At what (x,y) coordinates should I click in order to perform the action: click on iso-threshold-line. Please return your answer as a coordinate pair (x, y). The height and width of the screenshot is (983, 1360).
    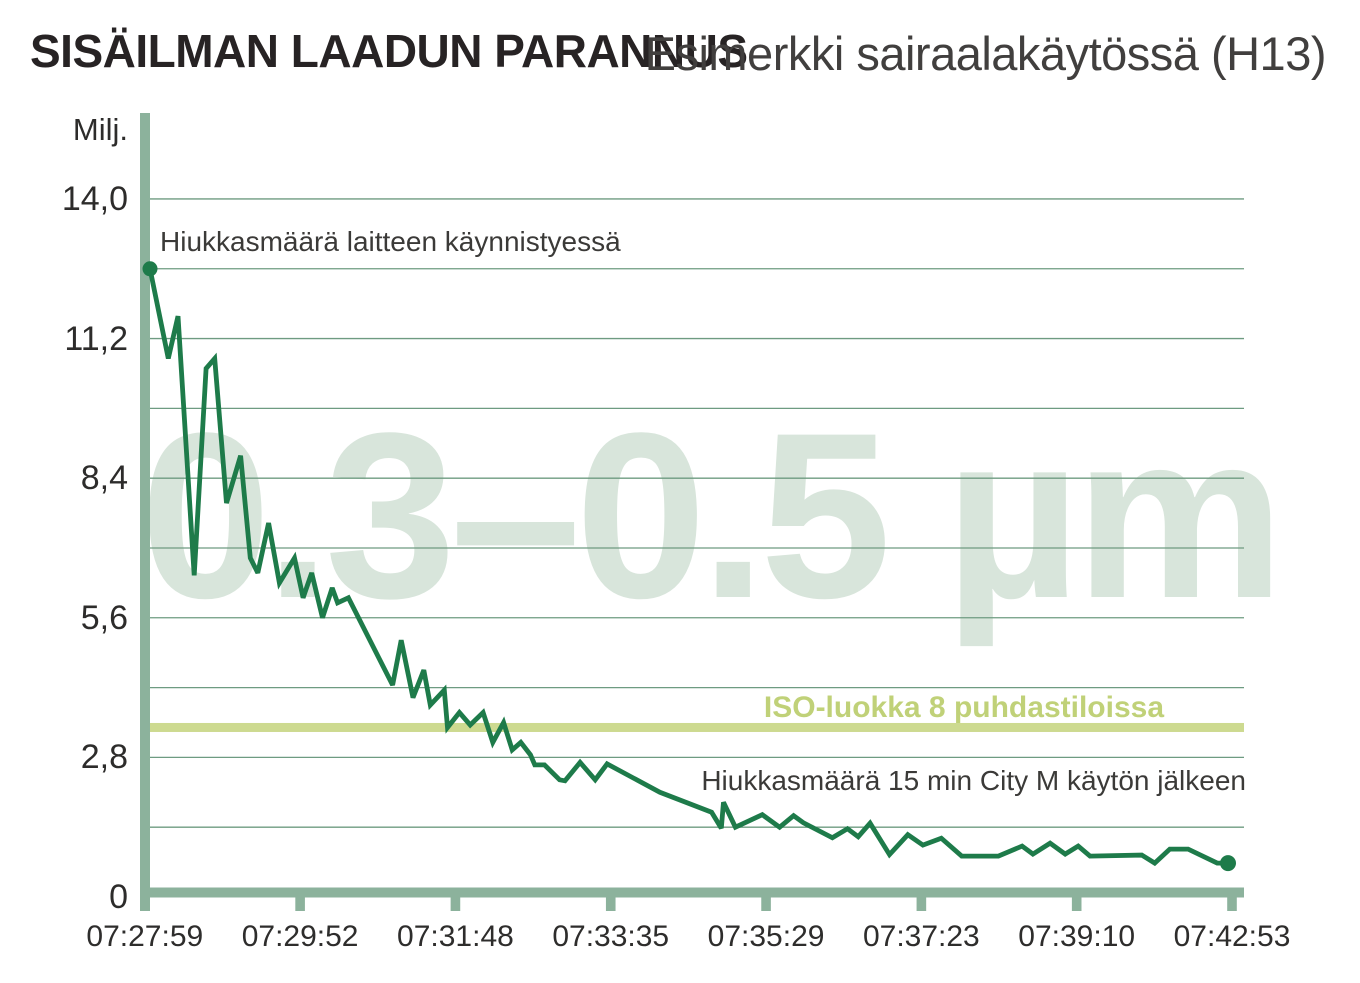
    Looking at the image, I should click on (696, 727).